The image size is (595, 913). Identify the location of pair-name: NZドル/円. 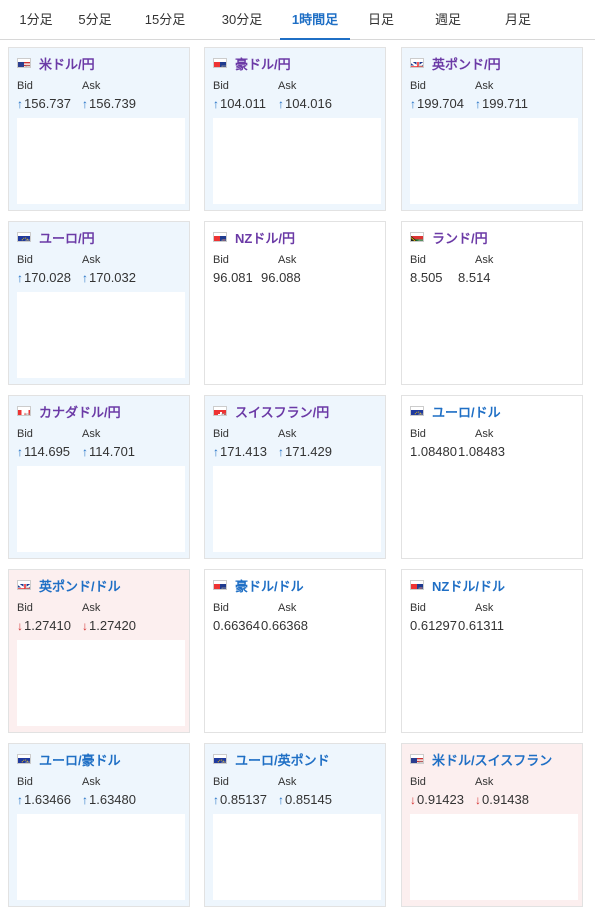
(265, 238).